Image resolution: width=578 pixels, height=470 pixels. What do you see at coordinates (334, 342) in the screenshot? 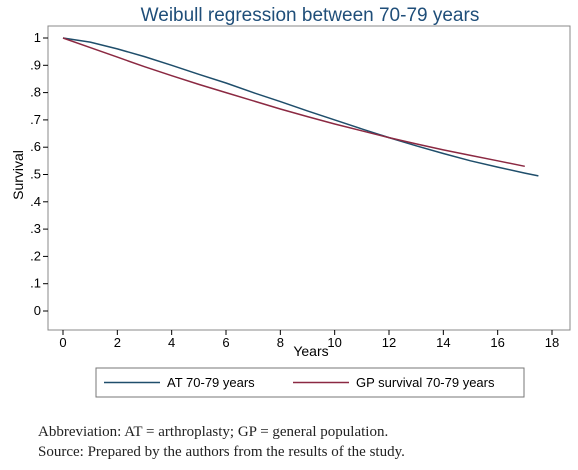
I see `x-tick-label: 10` at bounding box center [334, 342].